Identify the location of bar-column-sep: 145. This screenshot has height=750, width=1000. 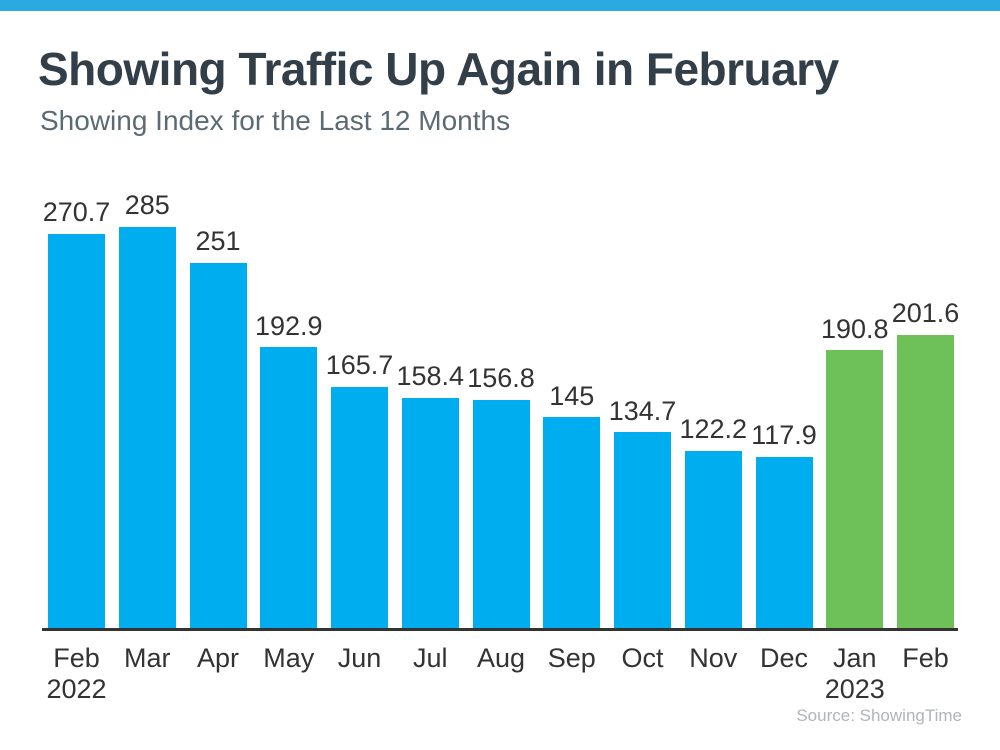
(572, 410).